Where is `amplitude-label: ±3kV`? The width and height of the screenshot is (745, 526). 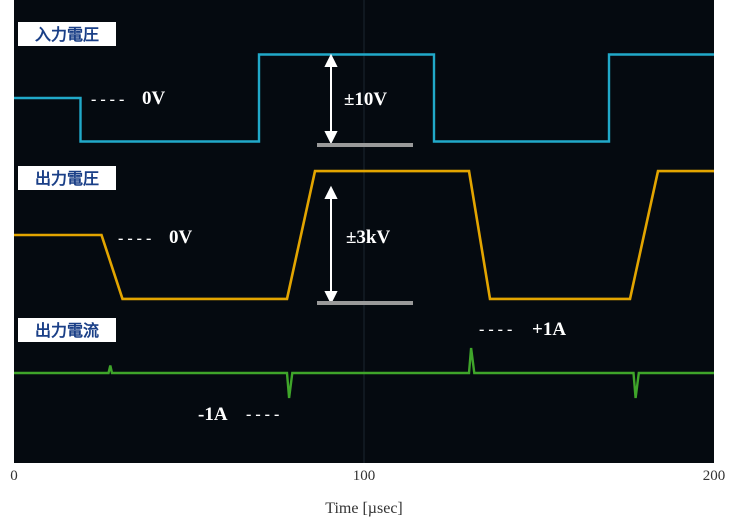
amplitude-label: ±3kV is located at coordinates (368, 237).